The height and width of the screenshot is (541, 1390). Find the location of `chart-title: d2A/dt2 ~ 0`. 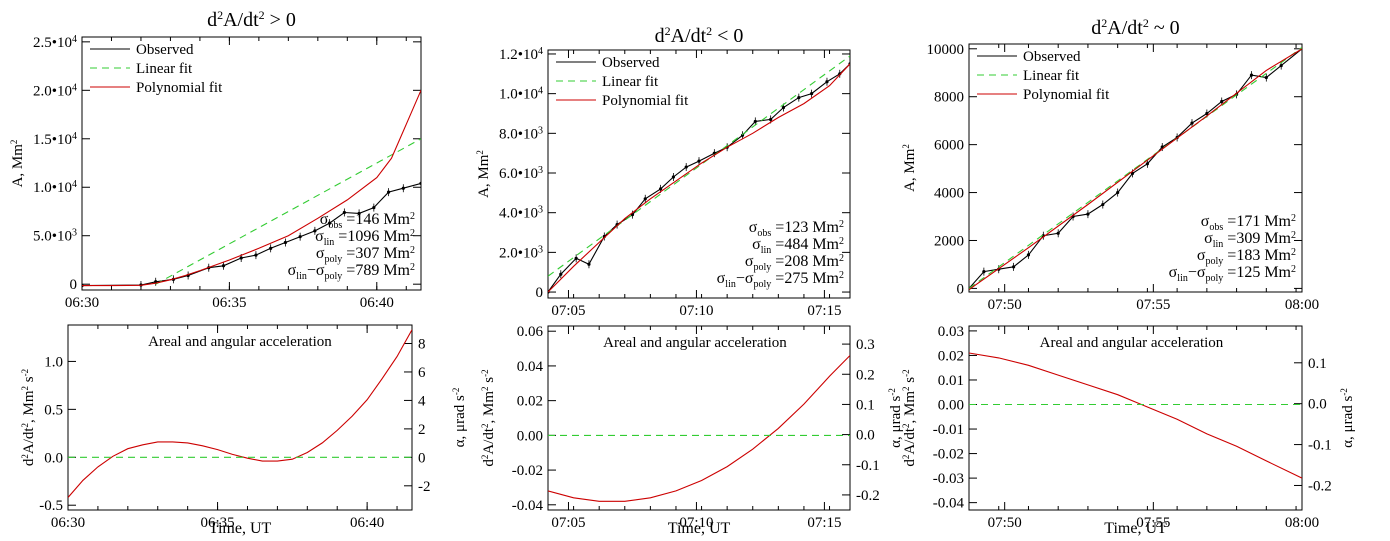

chart-title: d2A/dt2 ~ 0 is located at coordinates (1135, 27).